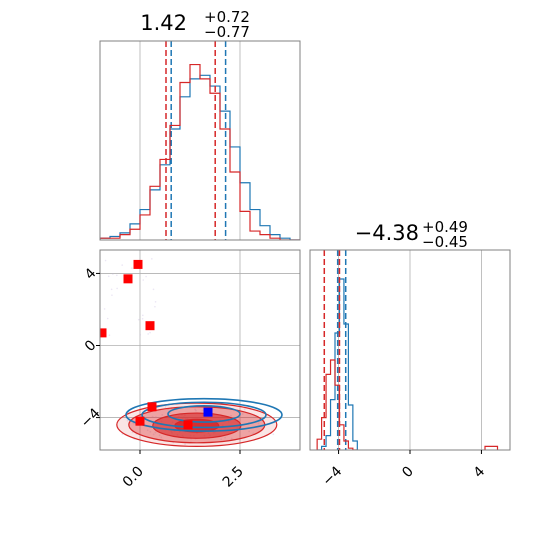 The height and width of the screenshot is (550, 550). Describe the element at coordinates (133, 477) in the screenshot. I see `x-tick-label: 0.0` at that location.